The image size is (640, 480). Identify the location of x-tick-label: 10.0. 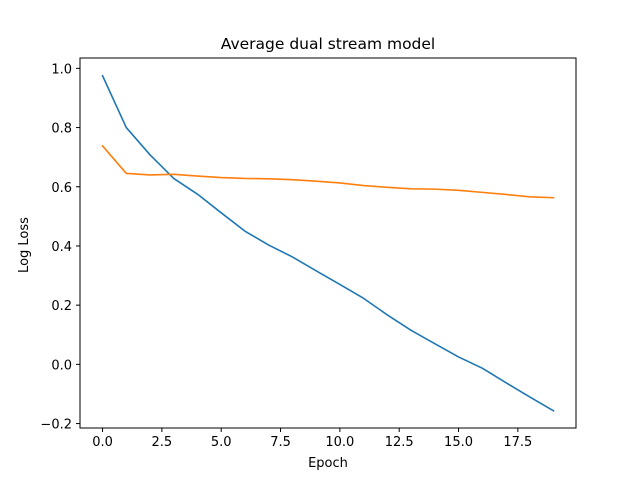
(339, 442).